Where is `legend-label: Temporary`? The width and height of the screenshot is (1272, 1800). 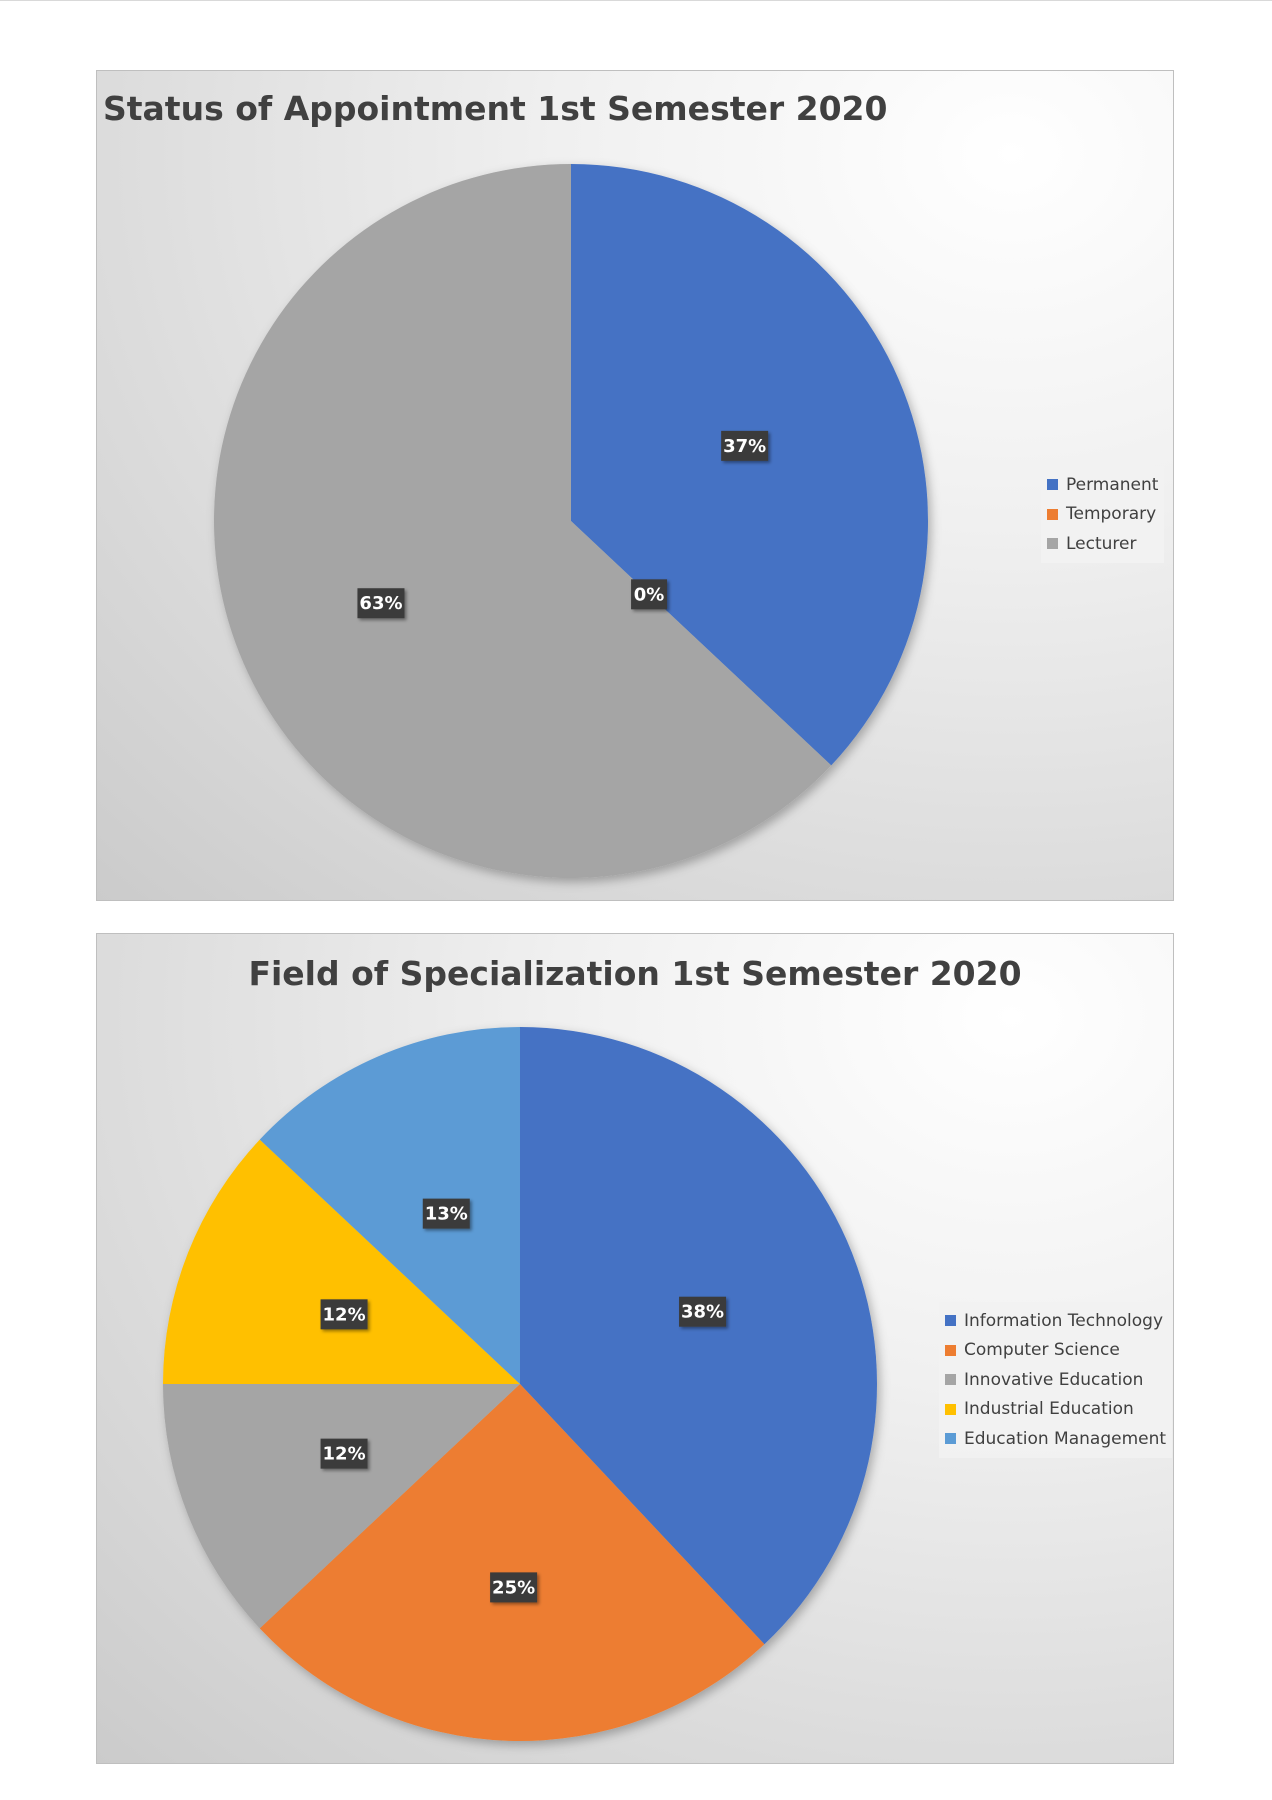 legend-label: Temporary is located at coordinates (1111, 514).